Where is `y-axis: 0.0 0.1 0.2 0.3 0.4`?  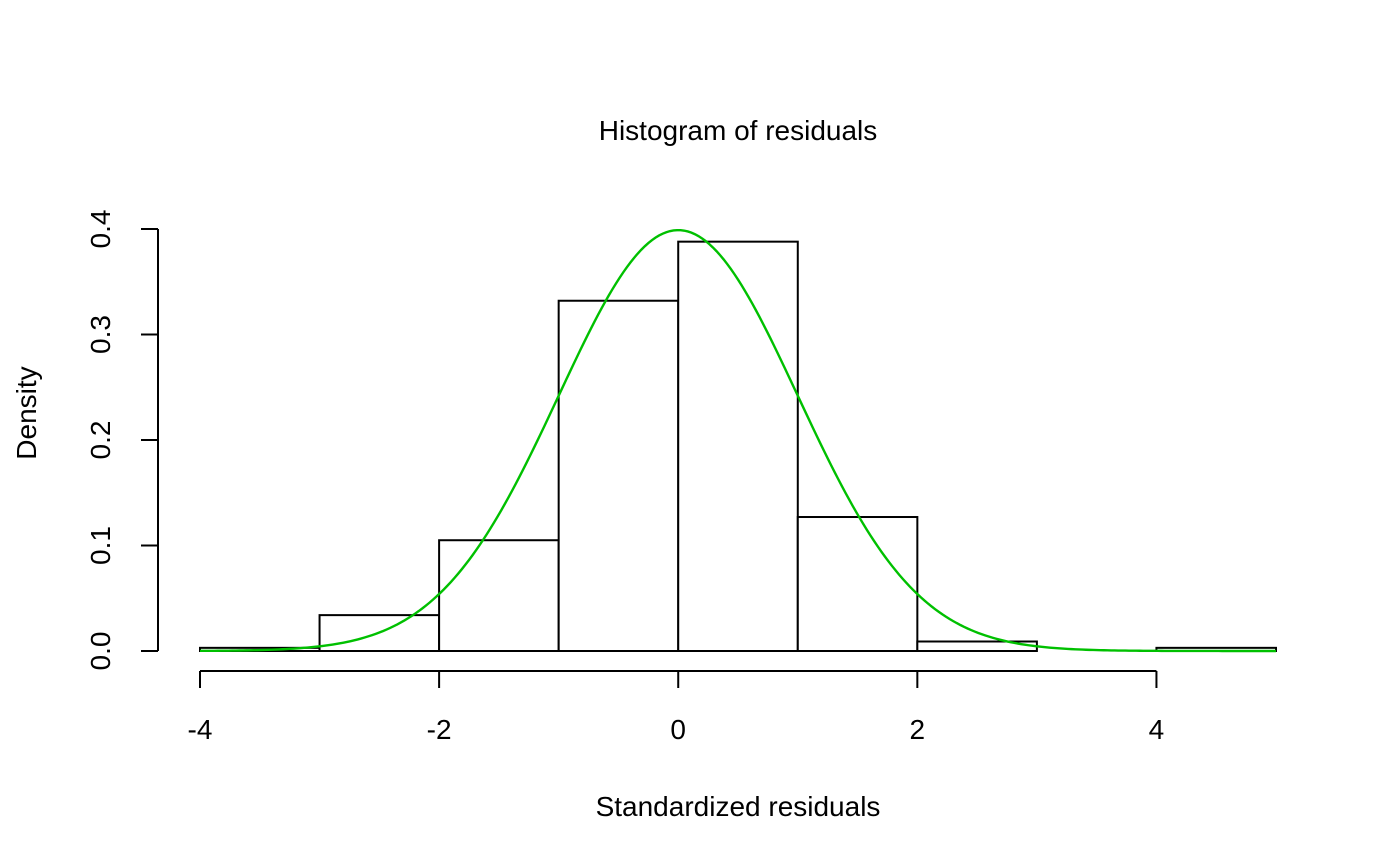 y-axis: 0.0 0.1 0.2 0.3 0.4 is located at coordinates (122, 440).